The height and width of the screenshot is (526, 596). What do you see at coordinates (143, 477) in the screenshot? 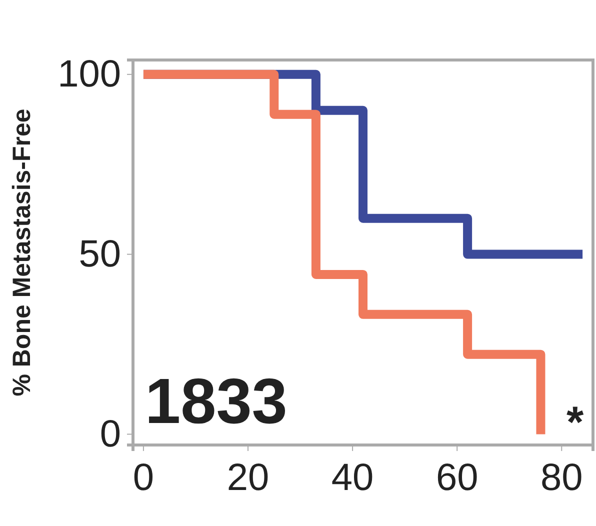
I see `x-tick-label: 0` at bounding box center [143, 477].